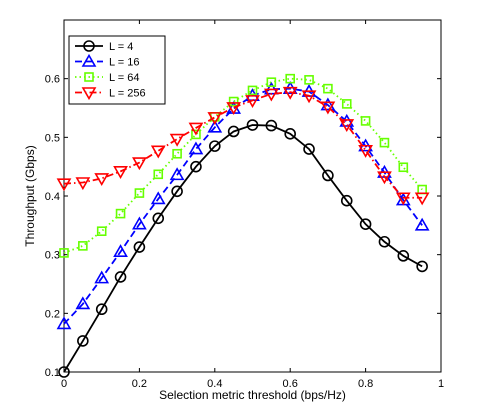 The width and height of the screenshot is (491, 420). I want to click on x-tick-label: 0.6, so click(290, 384).